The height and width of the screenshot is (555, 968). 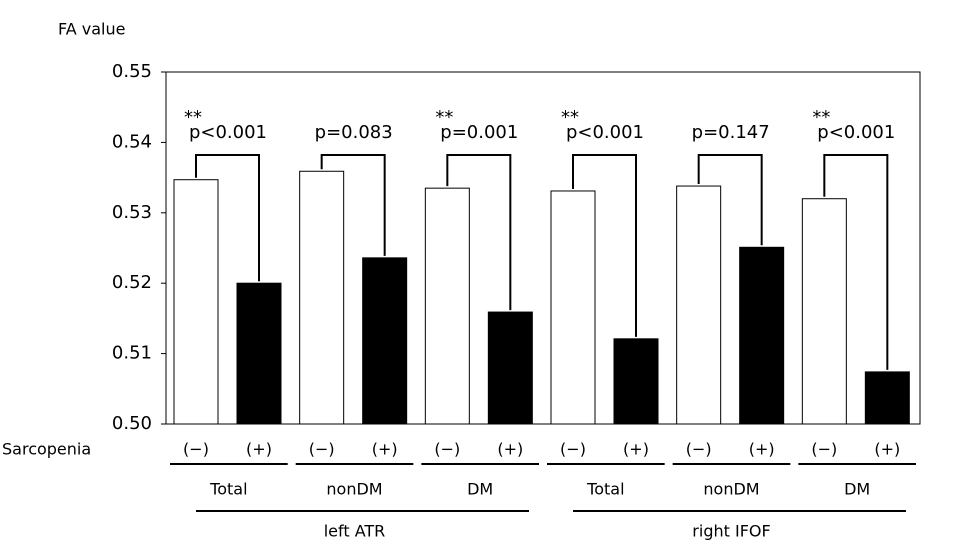 I want to click on y-tick-label: 0.51, so click(x=132, y=353).